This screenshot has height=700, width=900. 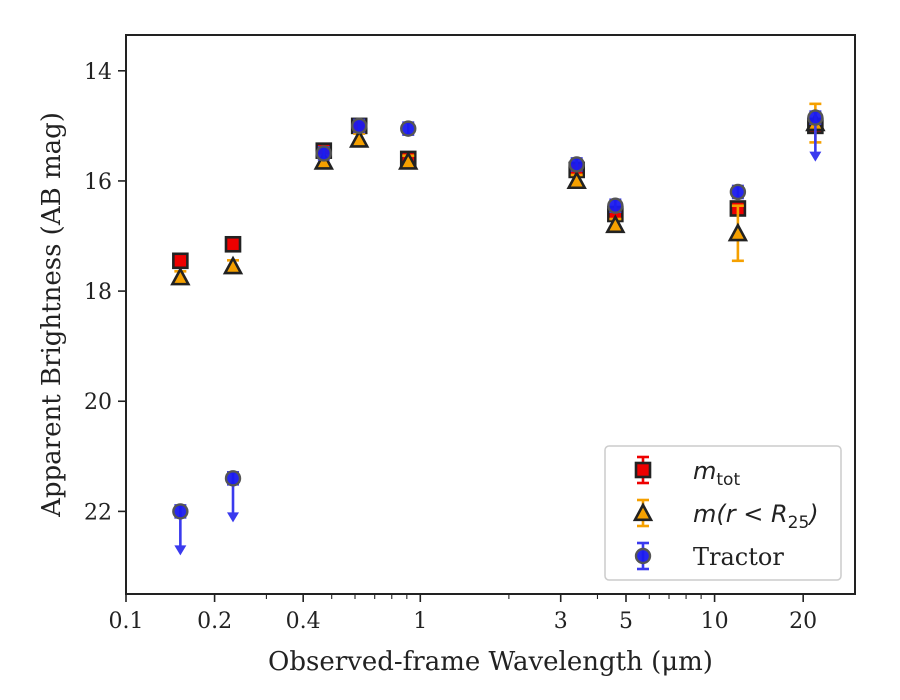 What do you see at coordinates (803, 621) in the screenshot?
I see `x-tick-label: 20` at bounding box center [803, 621].